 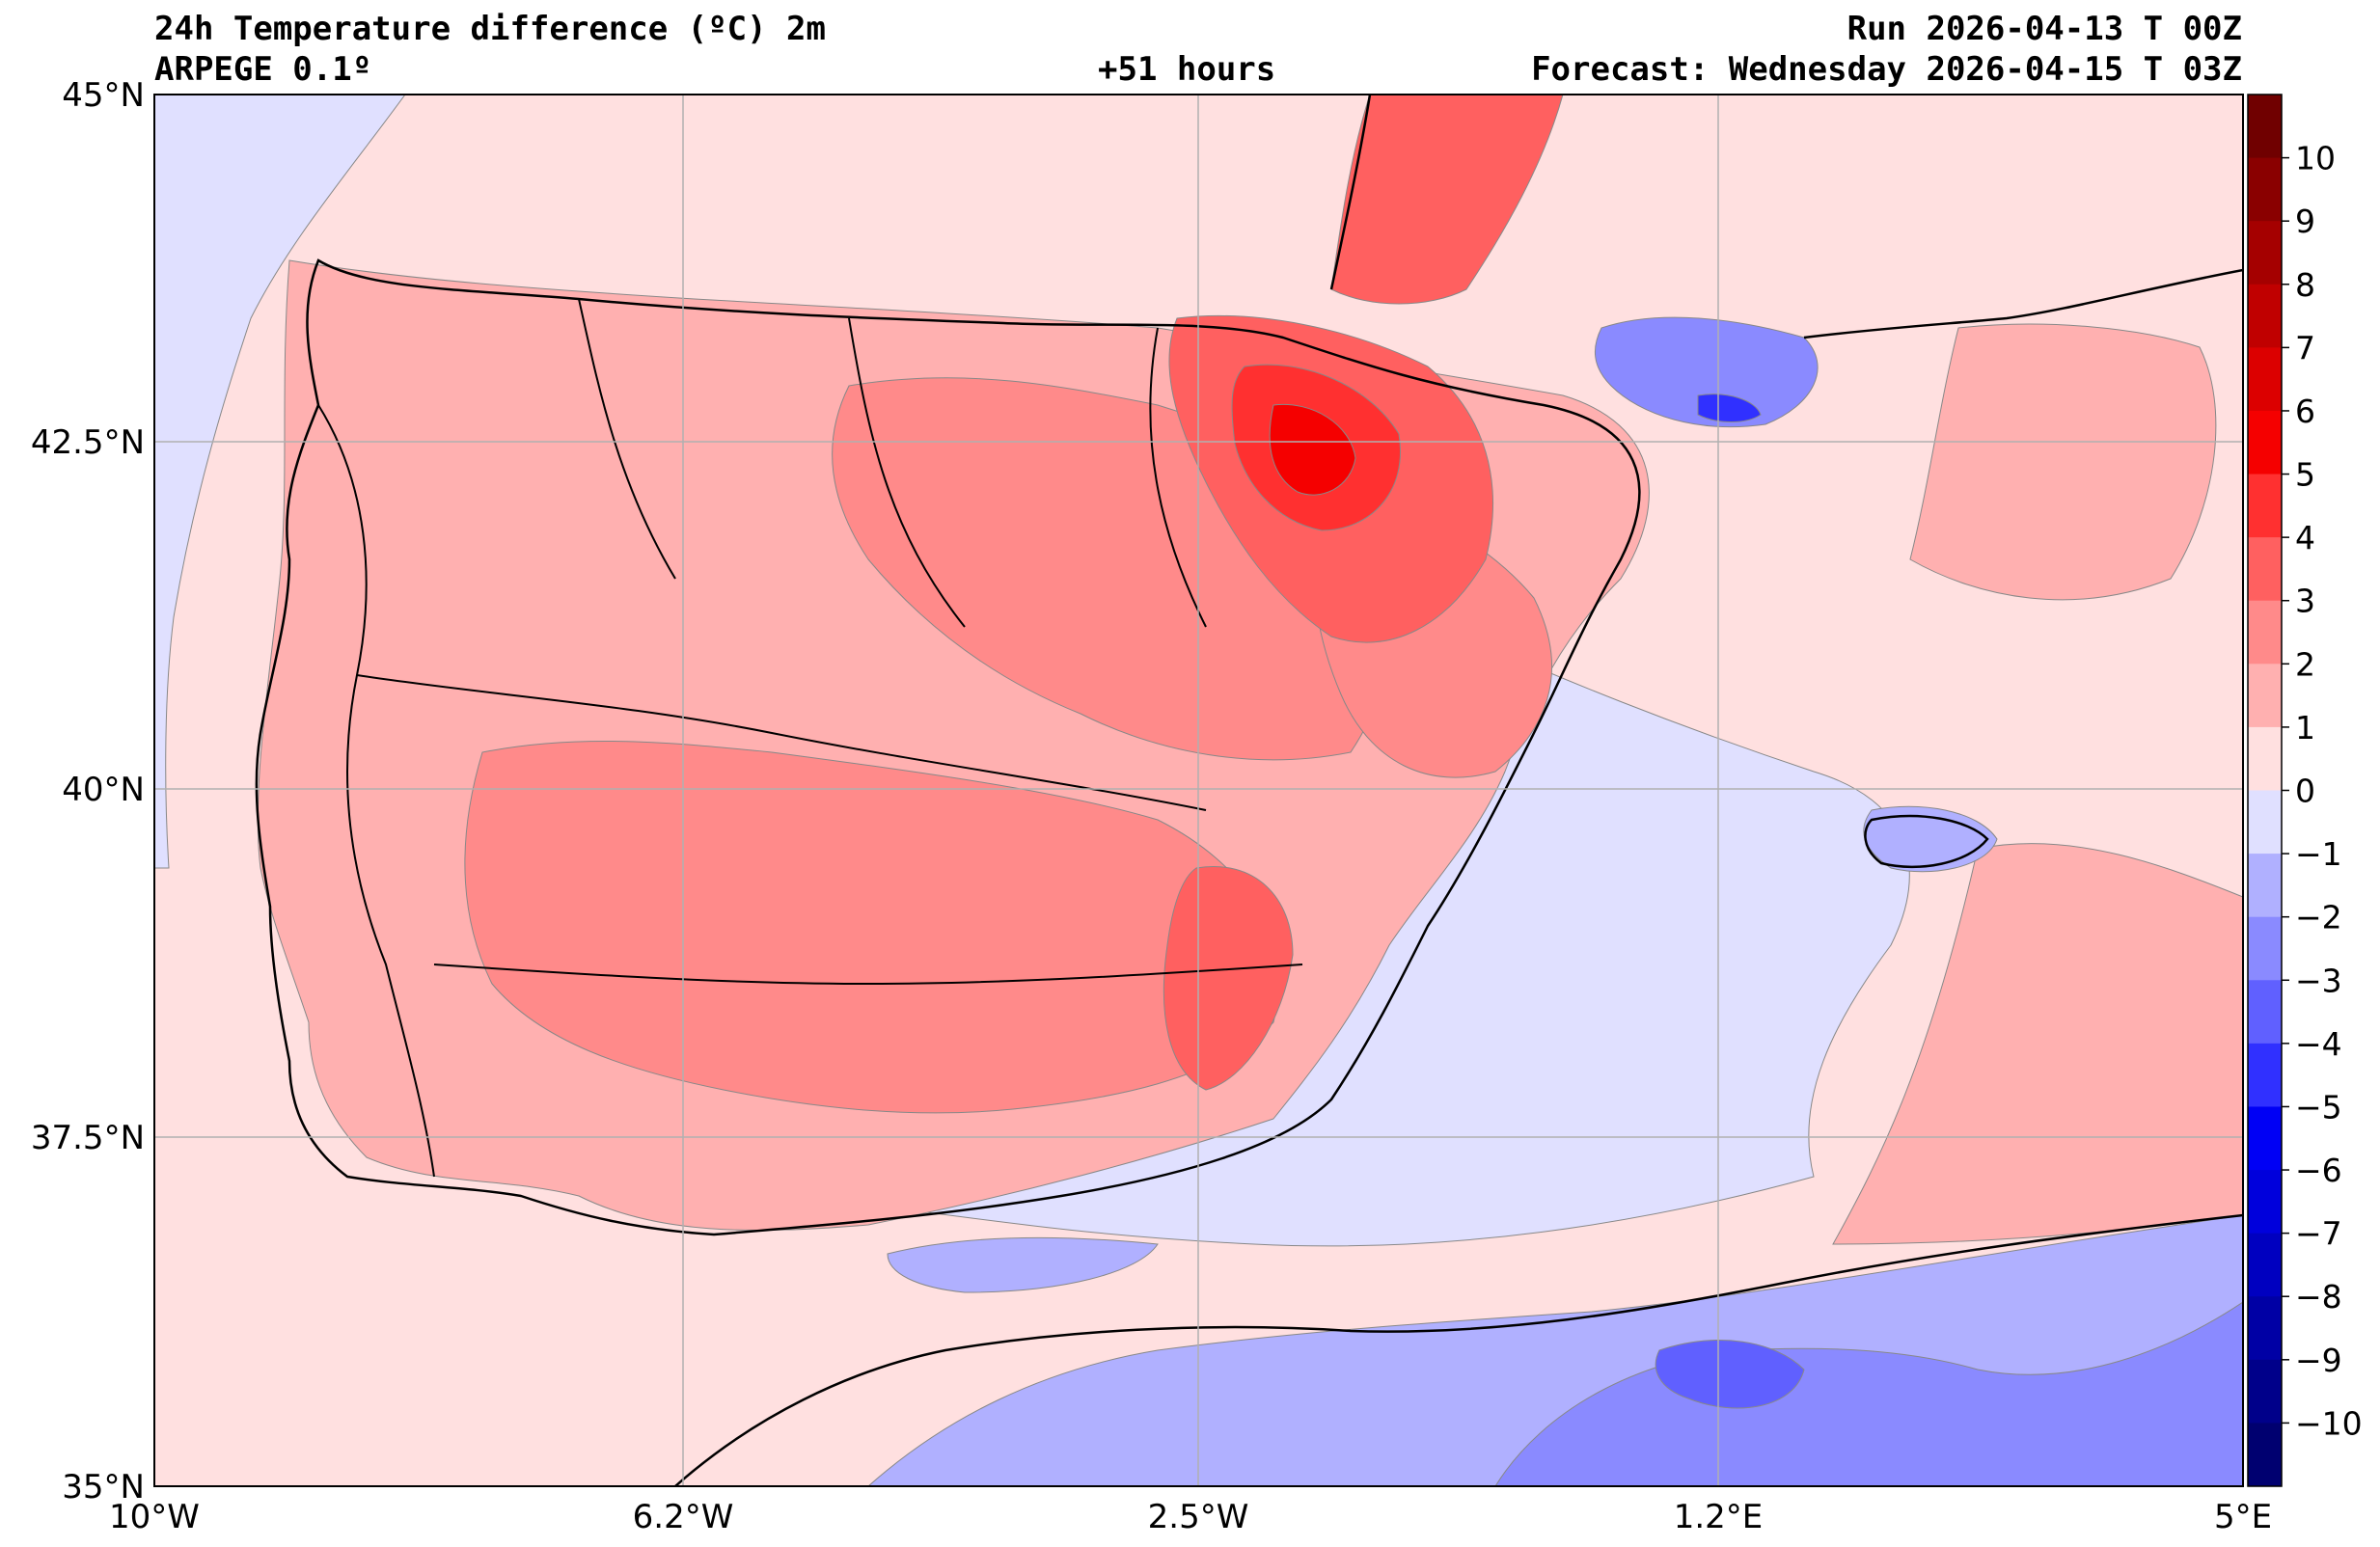 I want to click on colorbar-tick-label: 5, so click(x=2305, y=475).